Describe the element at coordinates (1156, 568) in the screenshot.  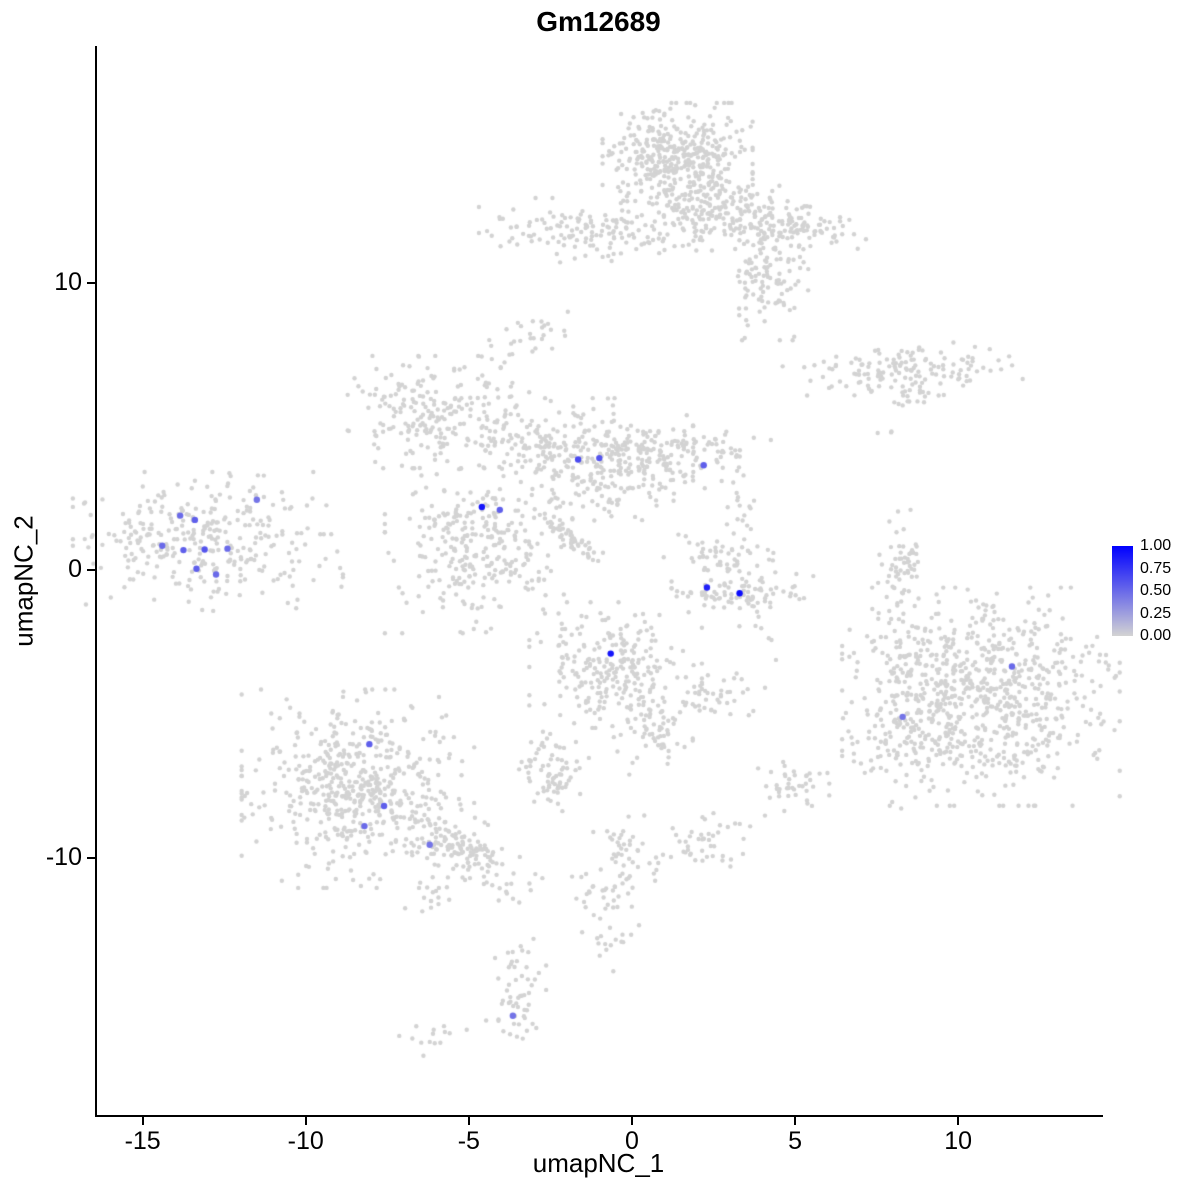
I see `legend-label: 0.75` at that location.